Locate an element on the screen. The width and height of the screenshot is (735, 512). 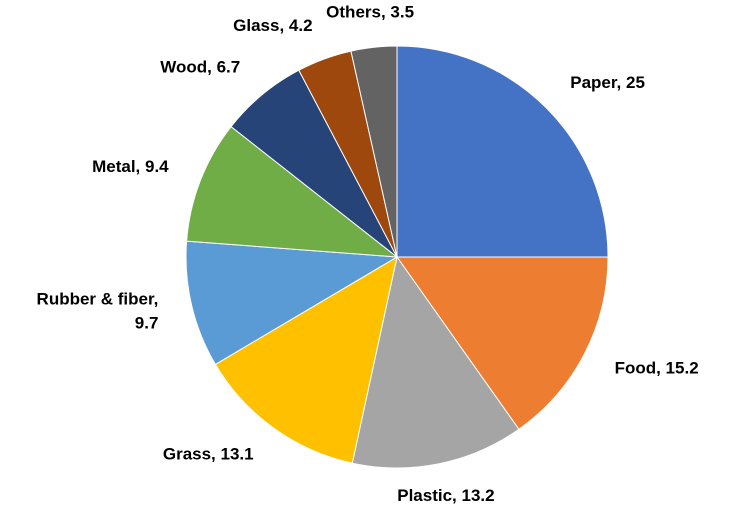
data-label: Metal, 9.4 is located at coordinates (130, 167).